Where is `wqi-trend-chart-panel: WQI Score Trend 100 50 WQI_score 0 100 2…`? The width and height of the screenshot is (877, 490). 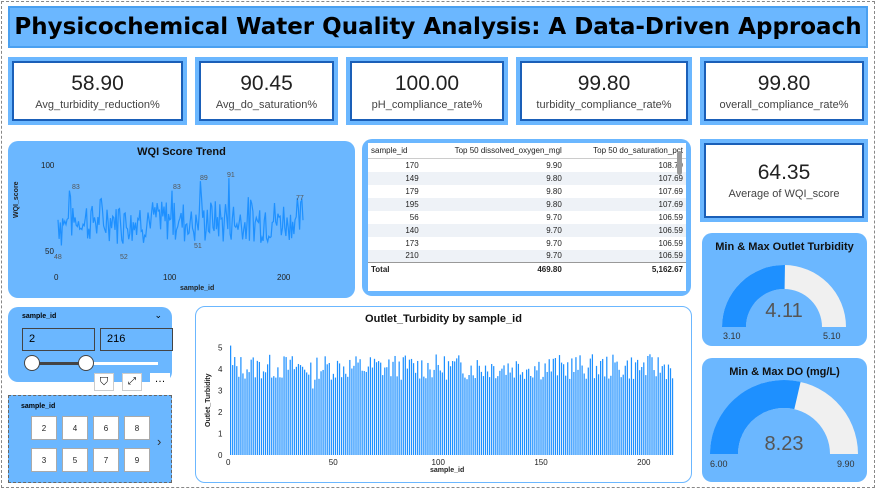
wqi-trend-chart-panel: WQI Score Trend 100 50 WQI_score 0 100 2… is located at coordinates (181, 219).